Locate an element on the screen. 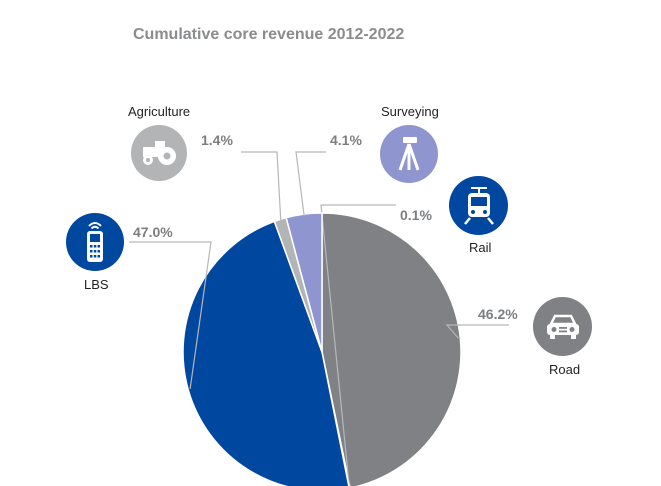 This screenshot has height=486, width=661. category-label-rail: Rail is located at coordinates (480, 247).